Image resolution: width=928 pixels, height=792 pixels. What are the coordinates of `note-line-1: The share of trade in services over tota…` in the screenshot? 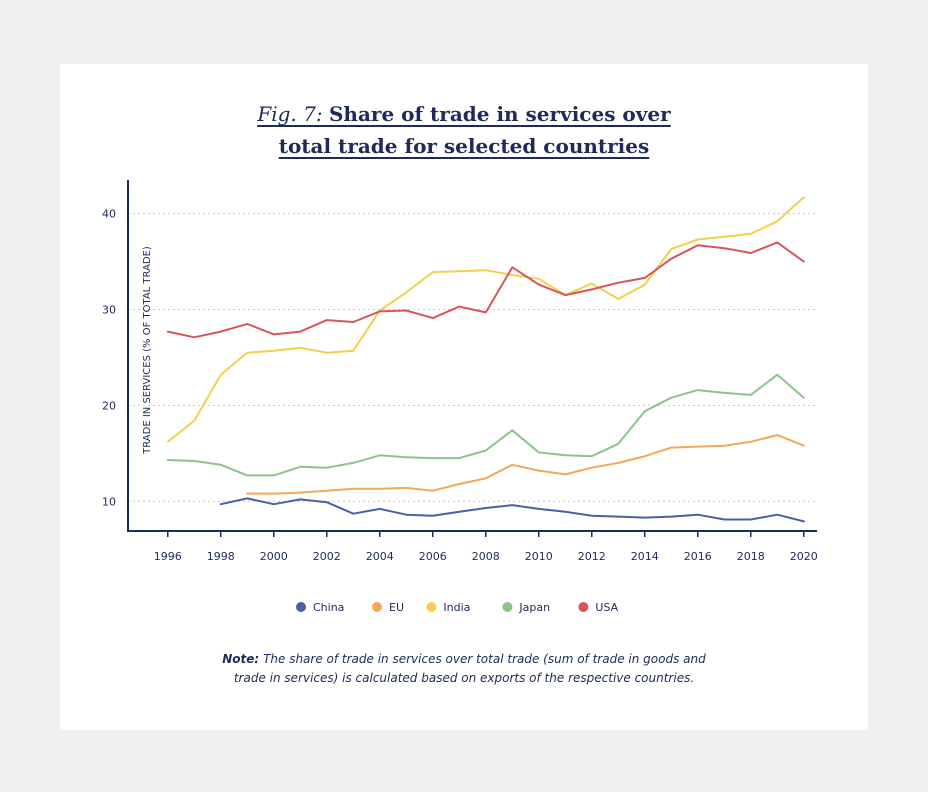 It's located at (484, 659).